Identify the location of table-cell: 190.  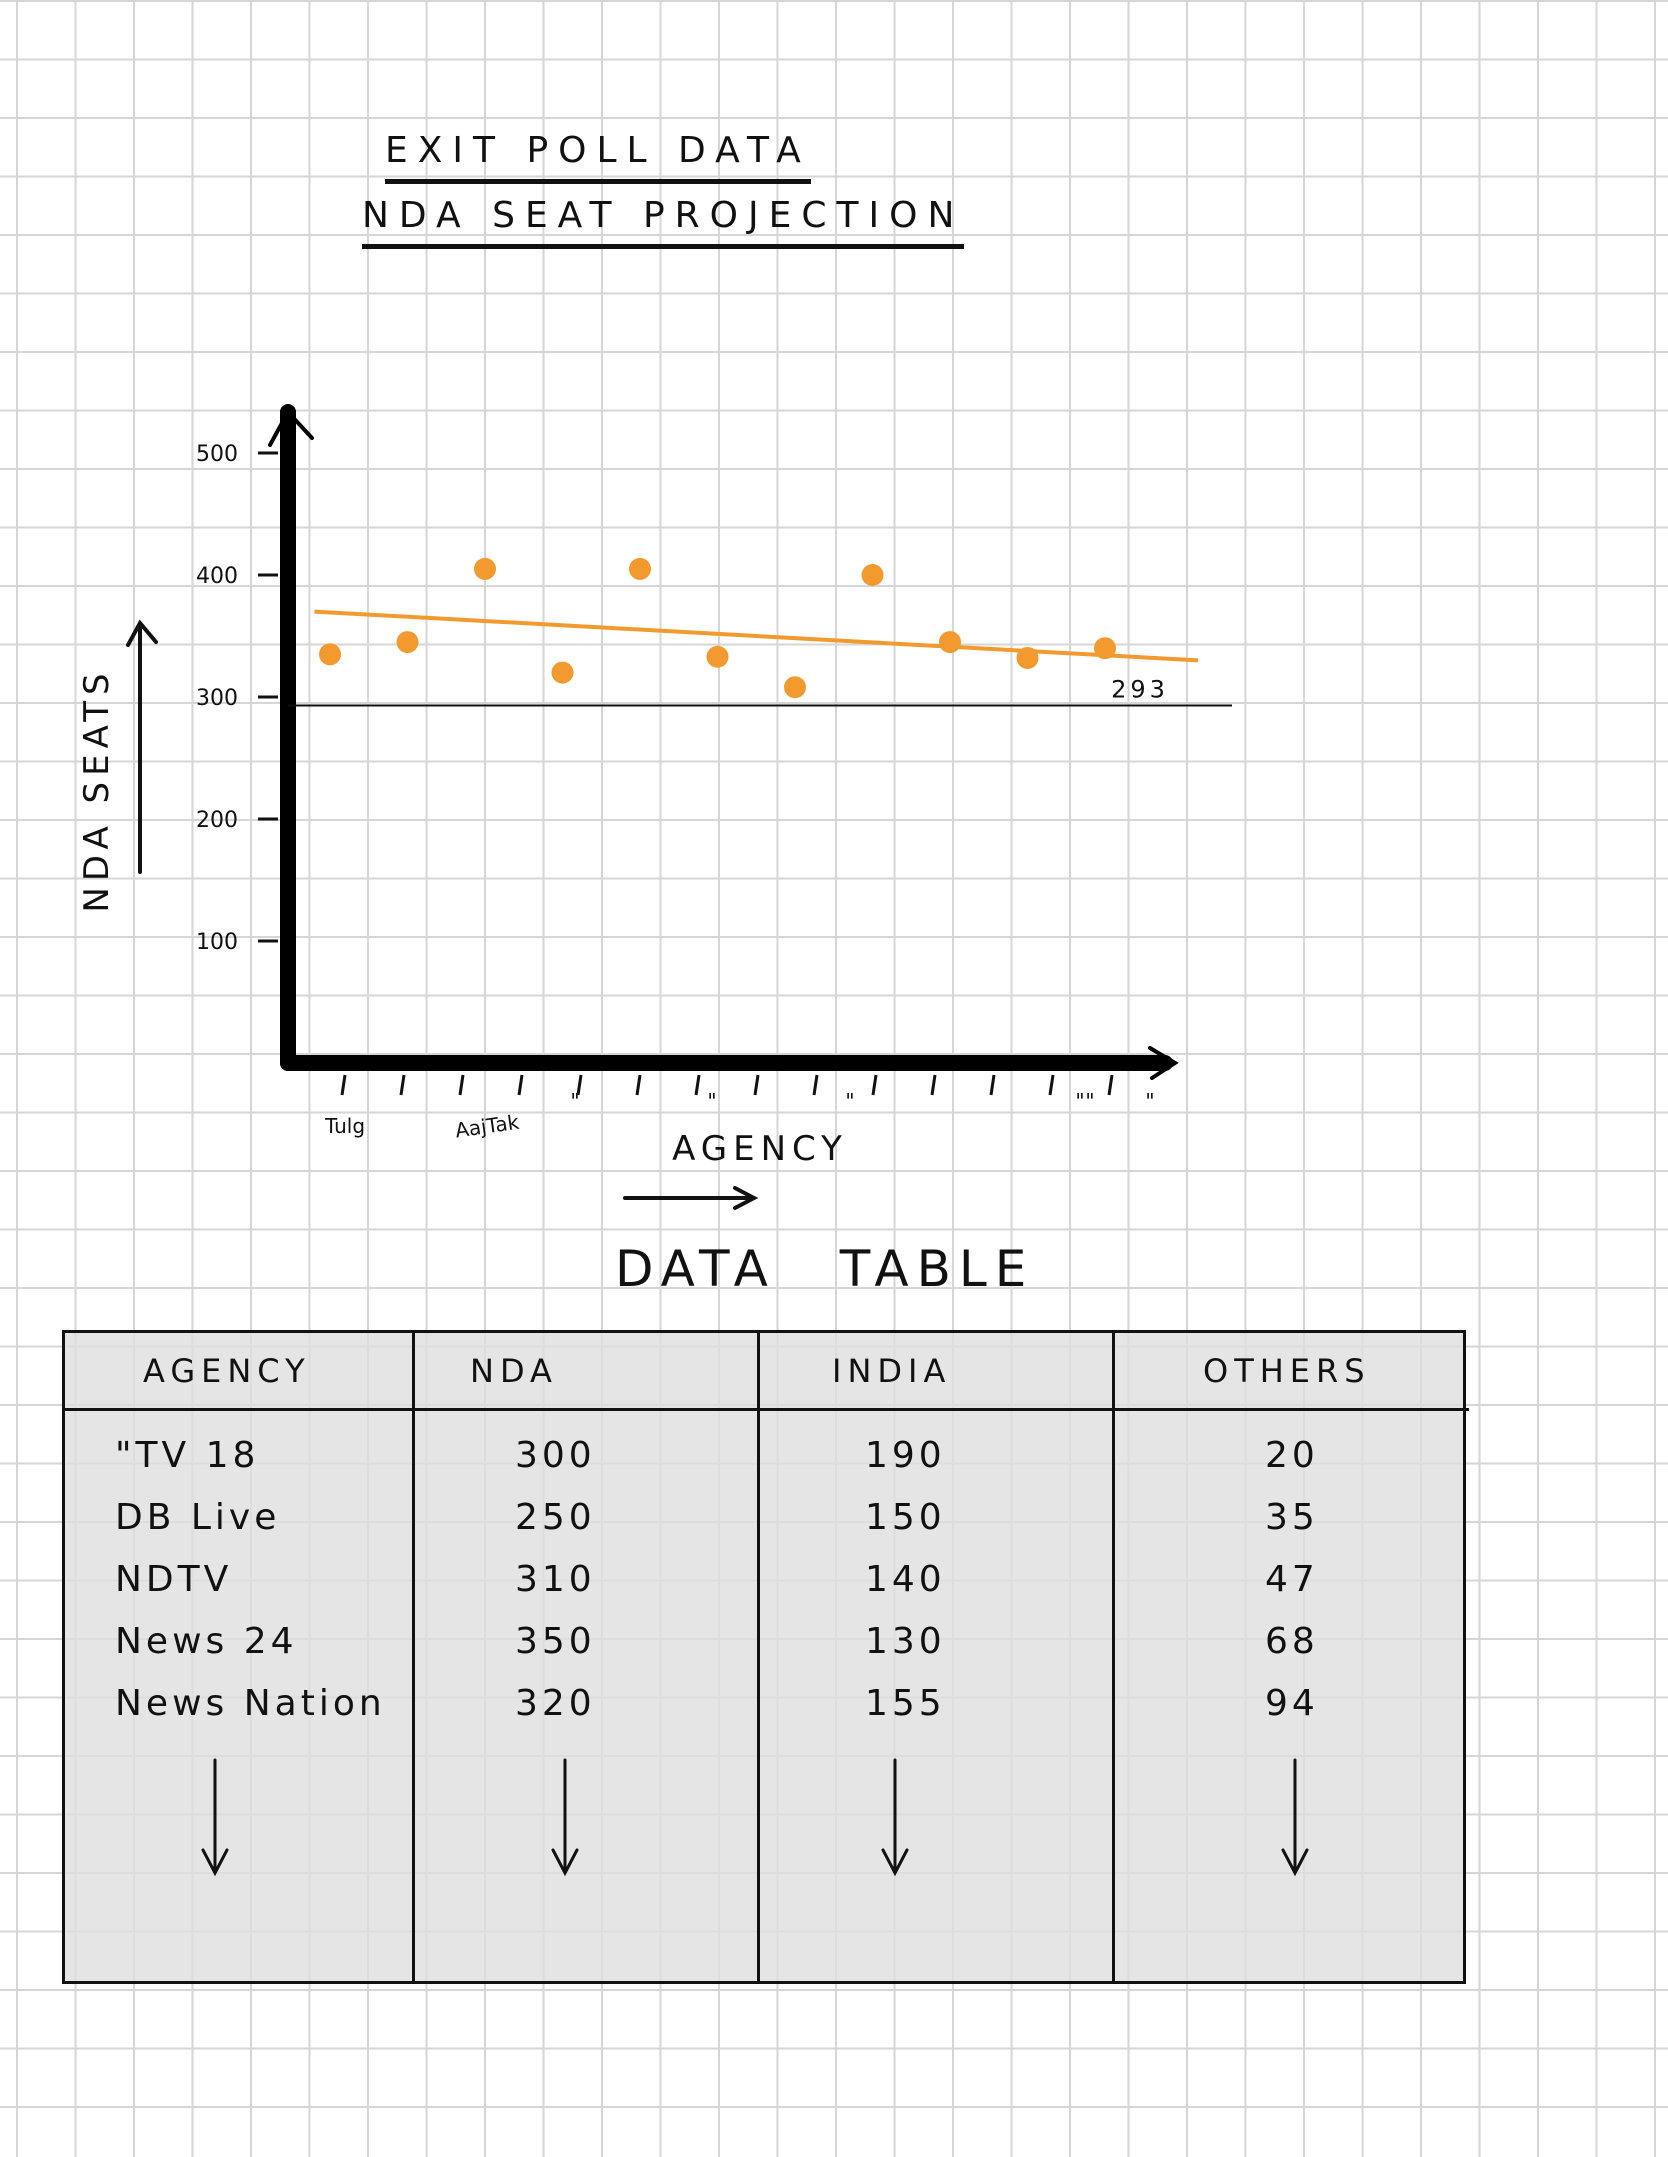
(905, 1455).